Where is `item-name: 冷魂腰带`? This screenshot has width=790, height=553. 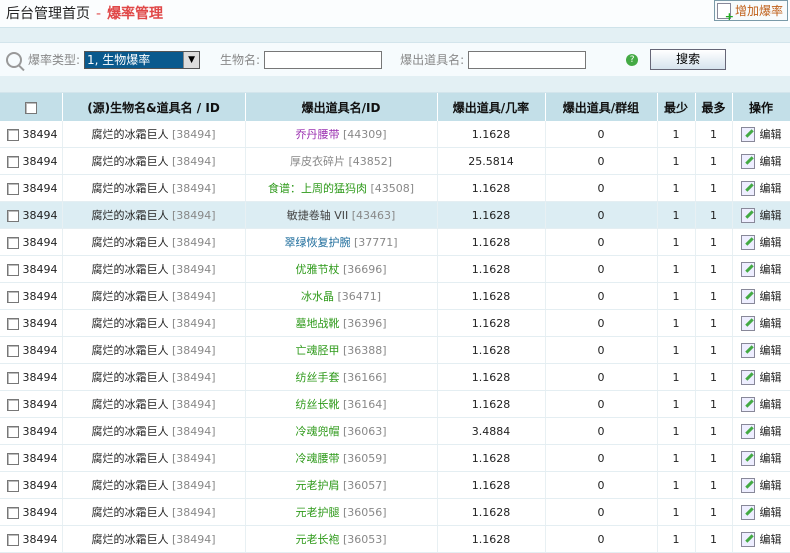
item-name: 冷魂腰带 is located at coordinates (317, 458).